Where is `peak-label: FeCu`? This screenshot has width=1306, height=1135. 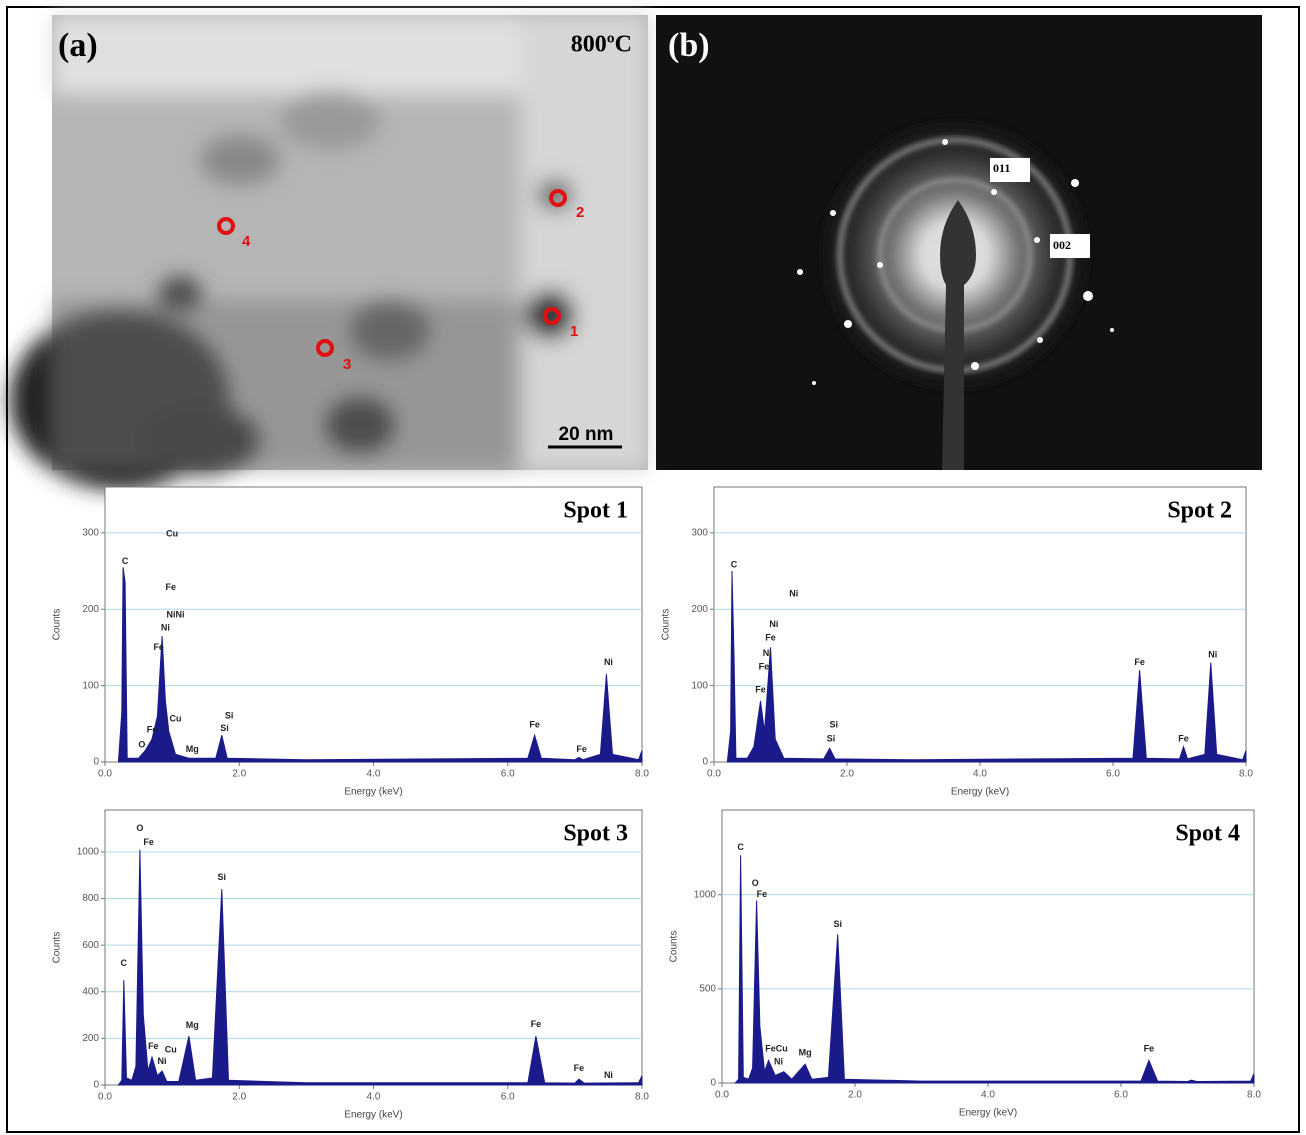 peak-label: FeCu is located at coordinates (776, 1048).